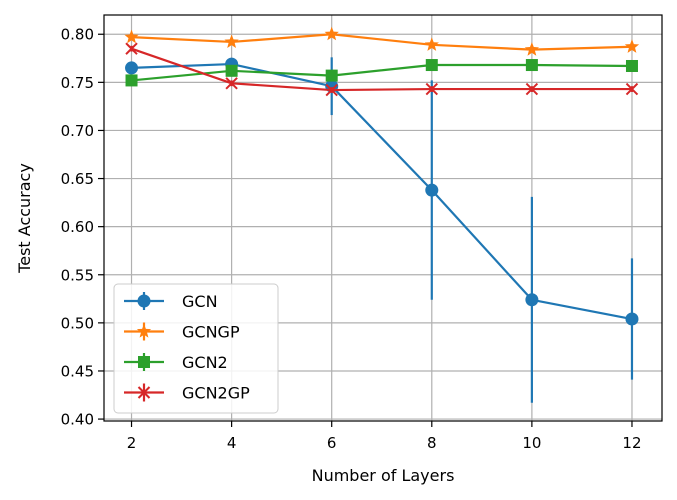  Describe the element at coordinates (216, 393) in the screenshot. I see `legend-label: GCN2GP` at that location.